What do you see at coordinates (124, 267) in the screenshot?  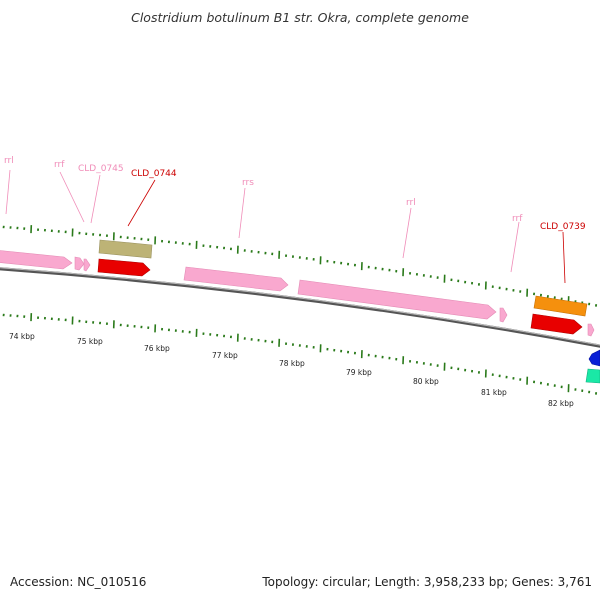 I see `cld0744-gene-arrow` at bounding box center [124, 267].